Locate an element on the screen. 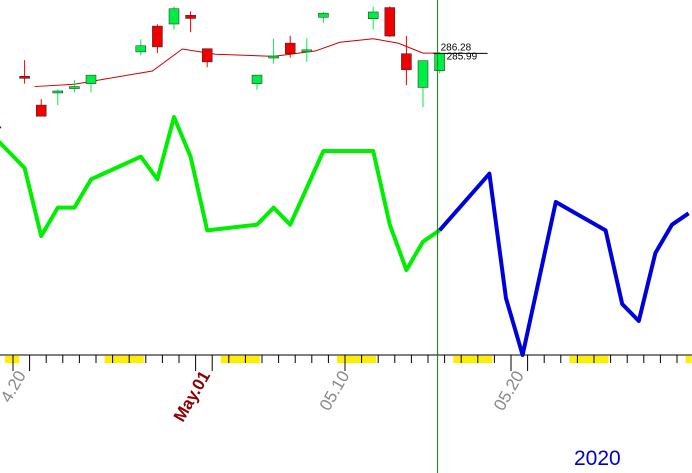  weekend-markers is located at coordinates (348, 359).